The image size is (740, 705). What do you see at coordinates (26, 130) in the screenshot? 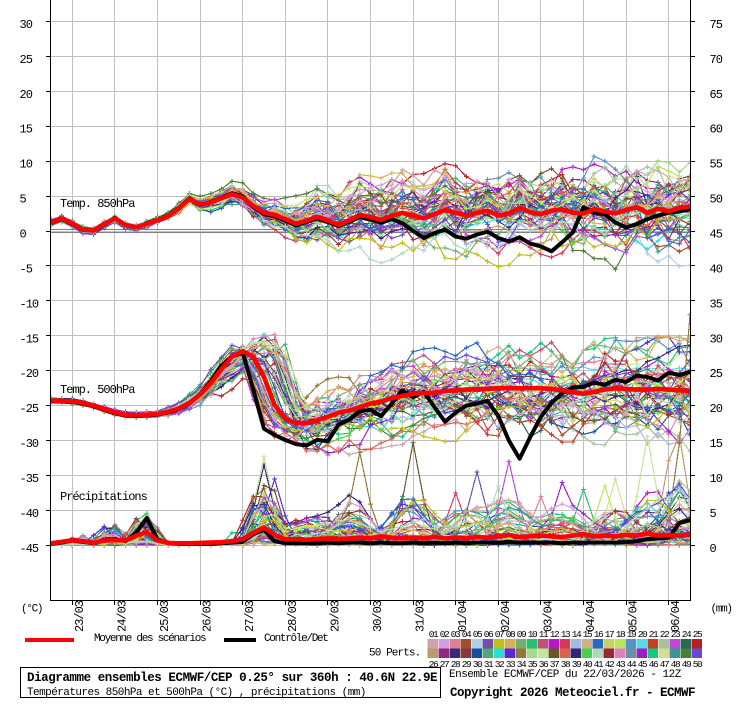
I see `svg-text: 15` at bounding box center [26, 130].